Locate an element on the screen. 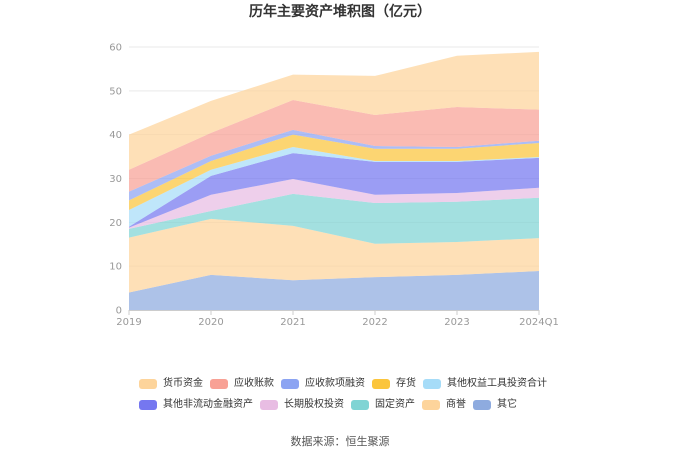 The image size is (680, 460). legend-item: 商誉 is located at coordinates (444, 405).